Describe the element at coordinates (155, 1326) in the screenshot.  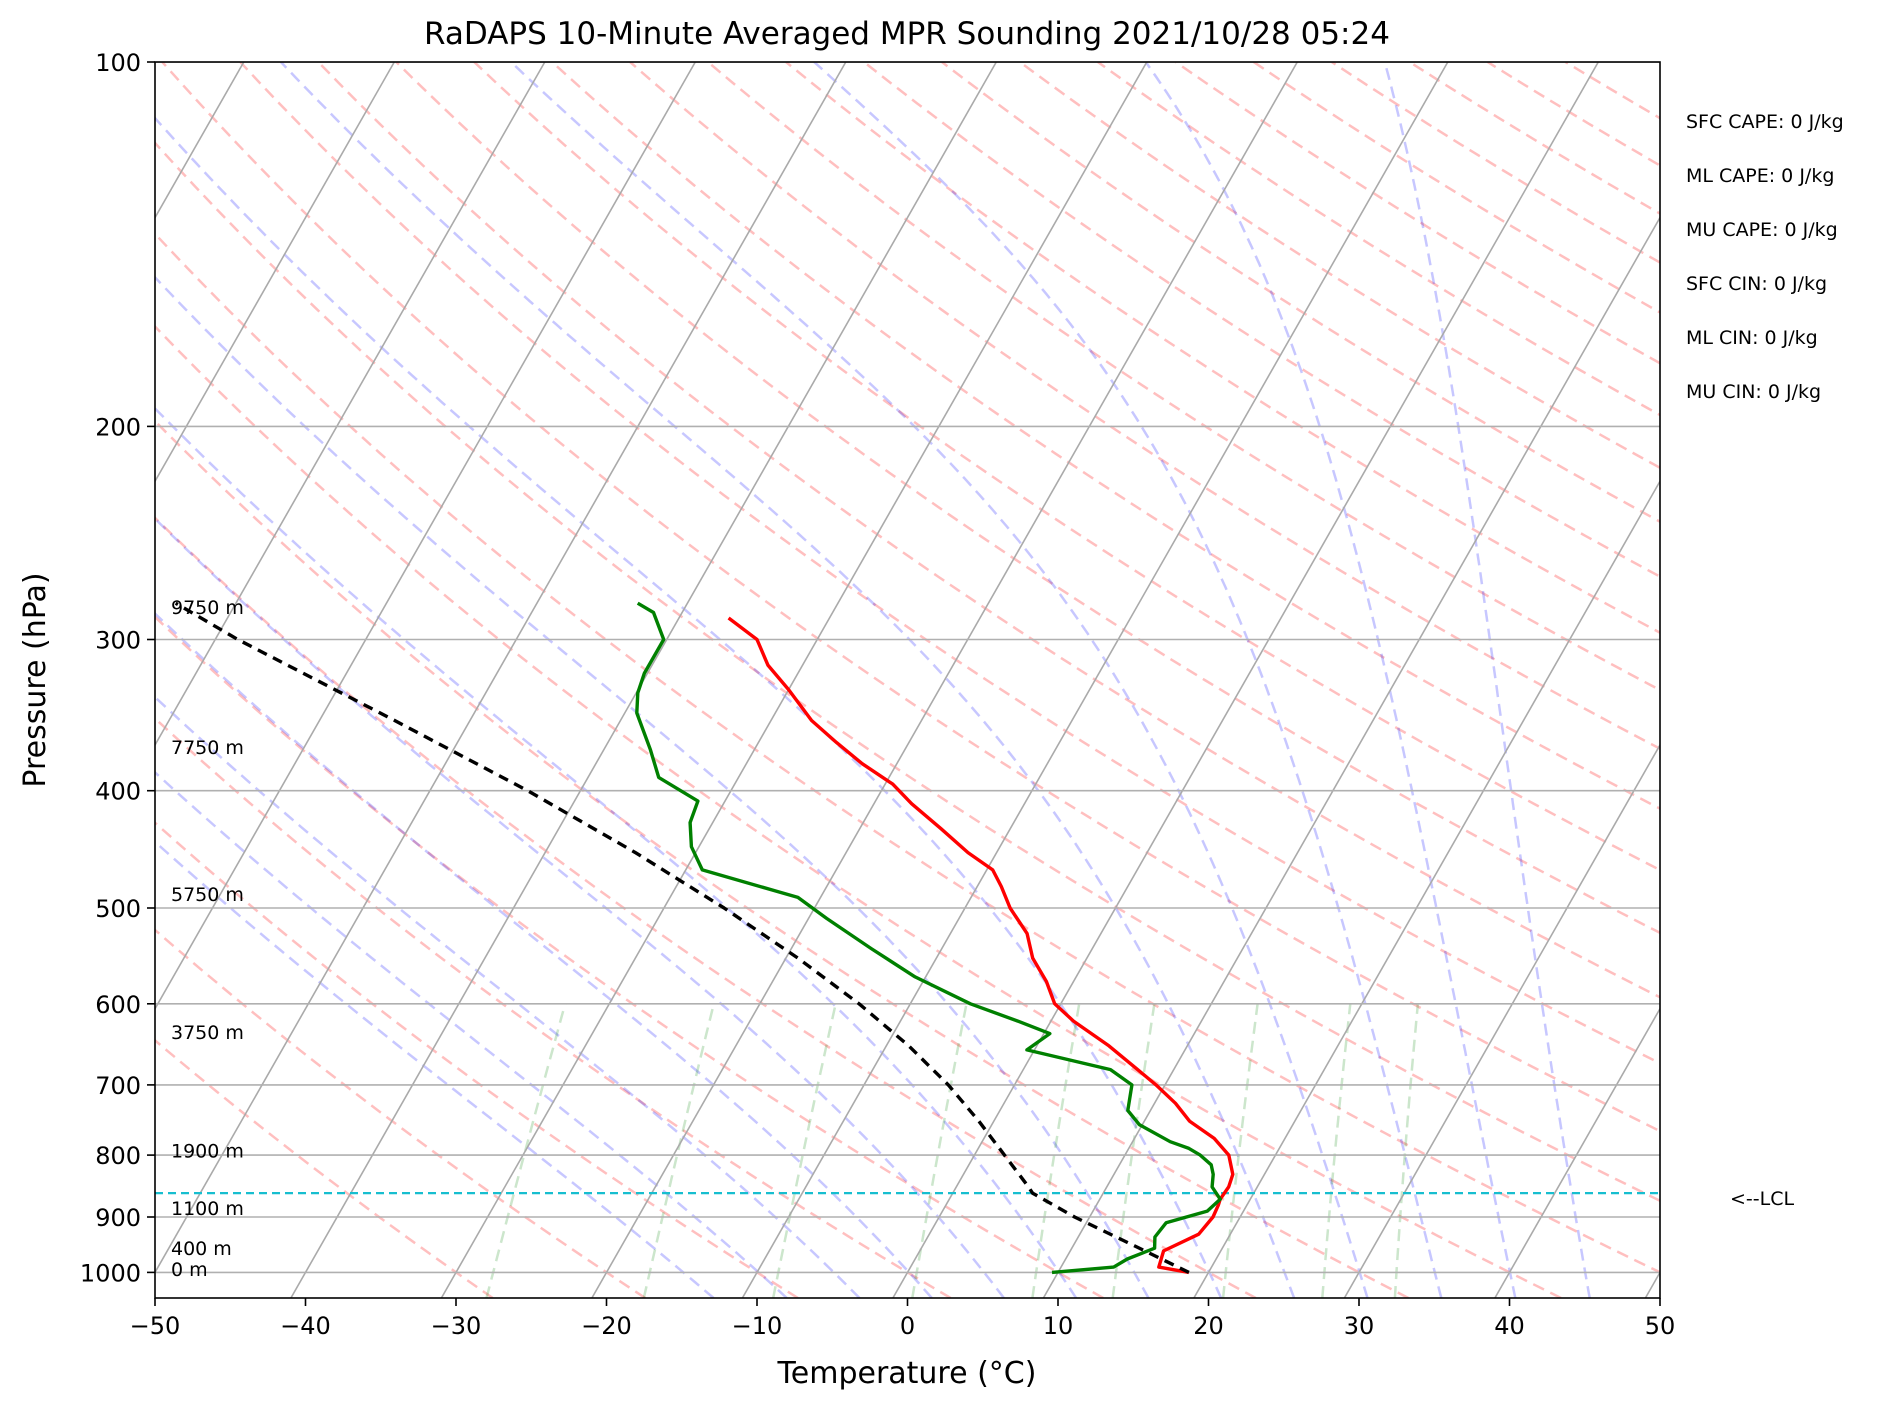
I see `x-tick-label: −50` at that location.